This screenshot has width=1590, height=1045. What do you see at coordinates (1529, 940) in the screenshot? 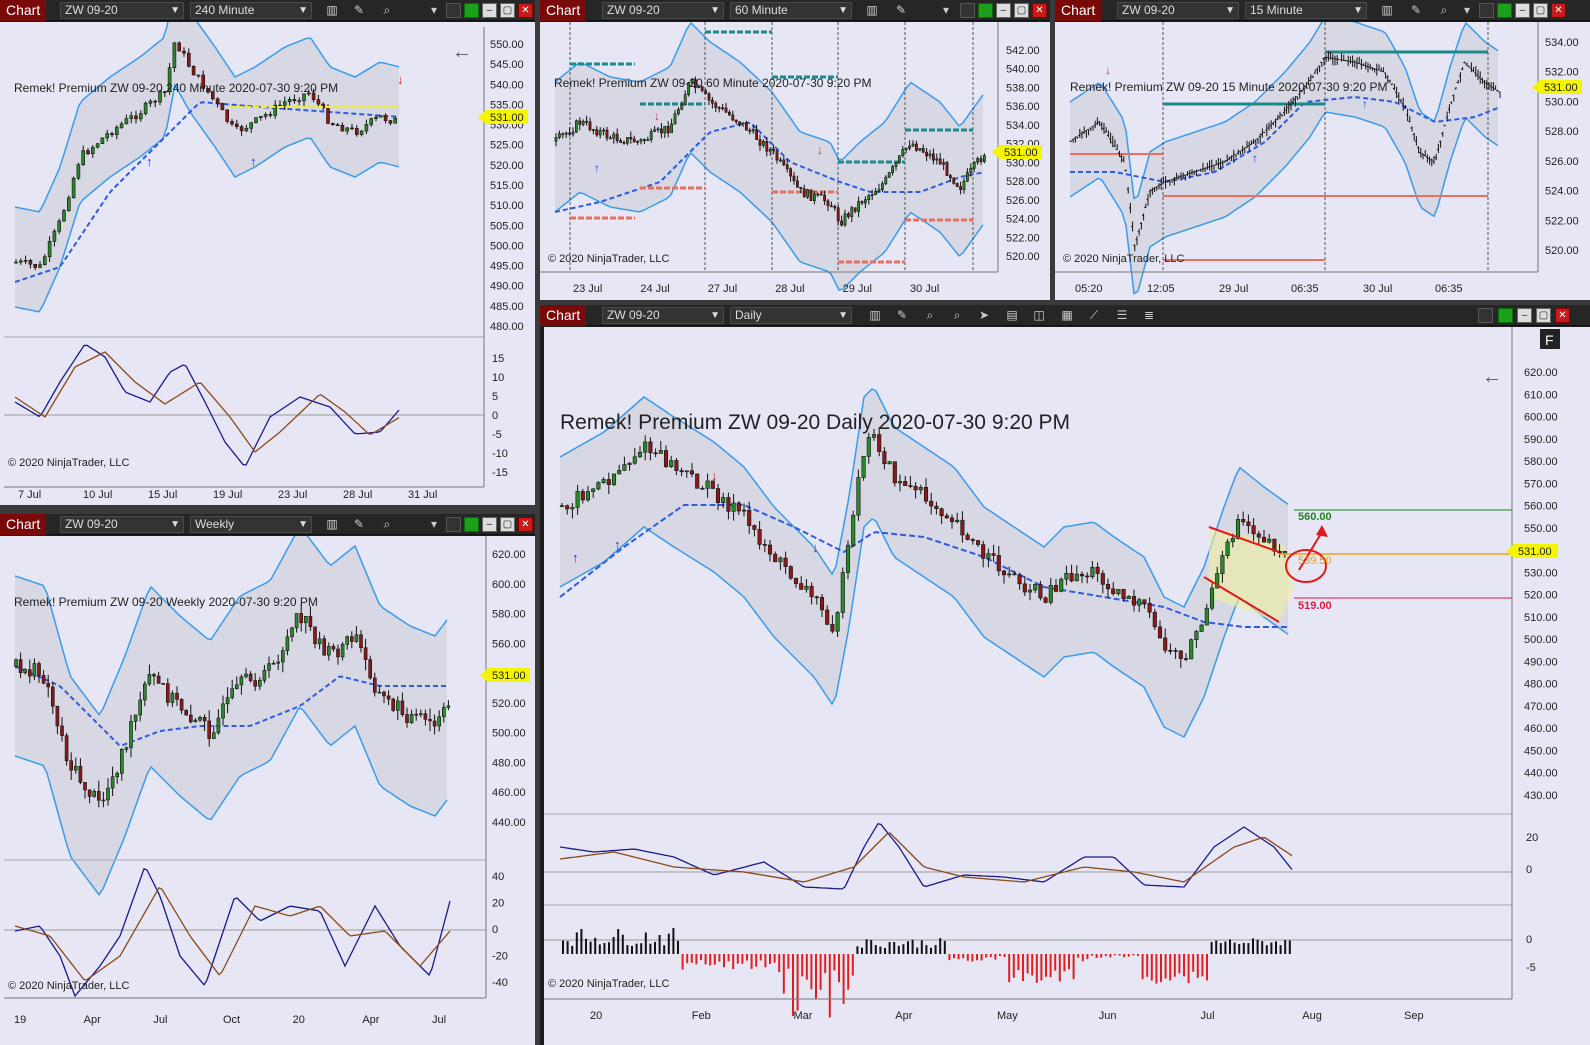
I see `axis-tick-label: 0` at bounding box center [1529, 940].